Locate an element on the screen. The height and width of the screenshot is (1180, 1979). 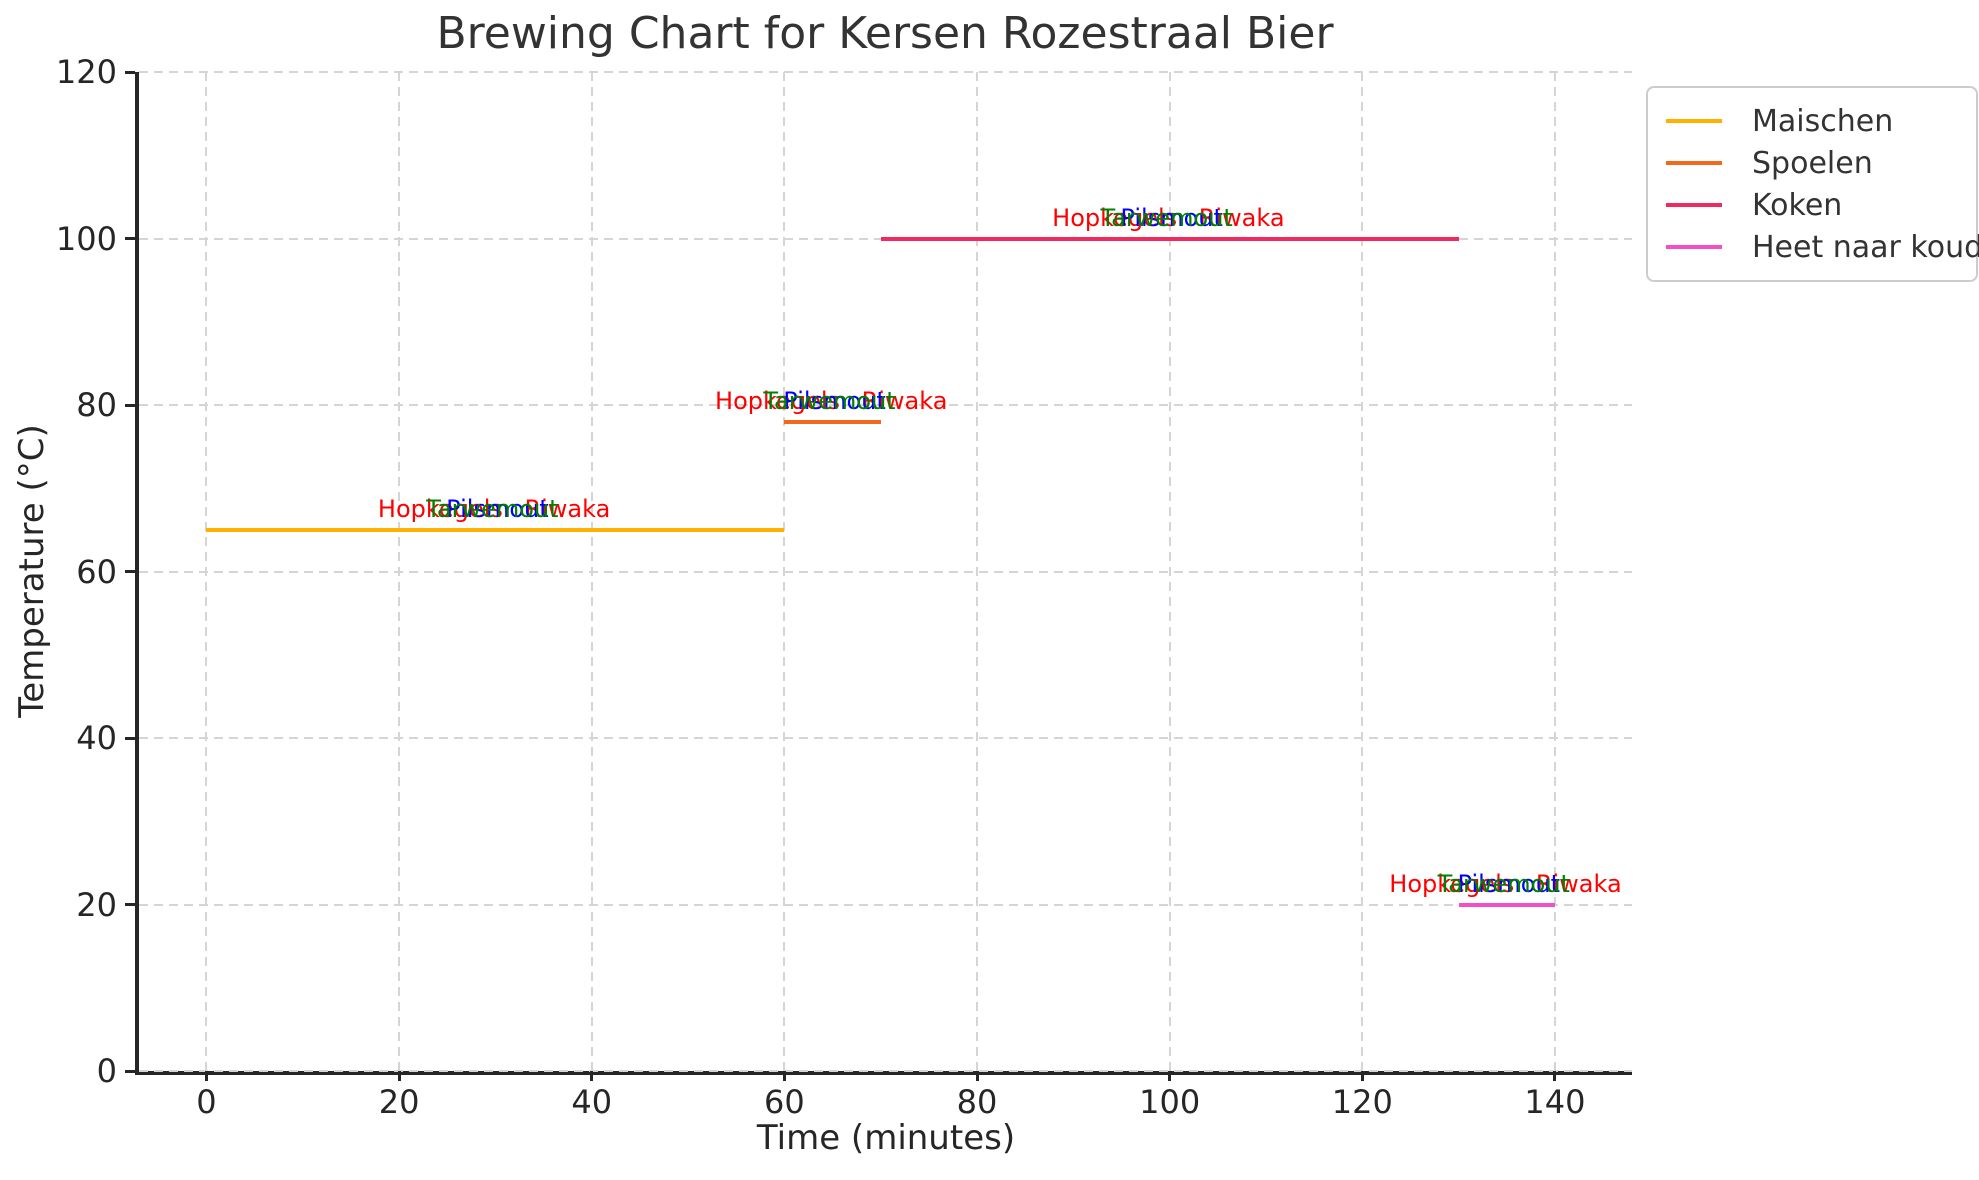
phase-line-maischen is located at coordinates (495, 529).